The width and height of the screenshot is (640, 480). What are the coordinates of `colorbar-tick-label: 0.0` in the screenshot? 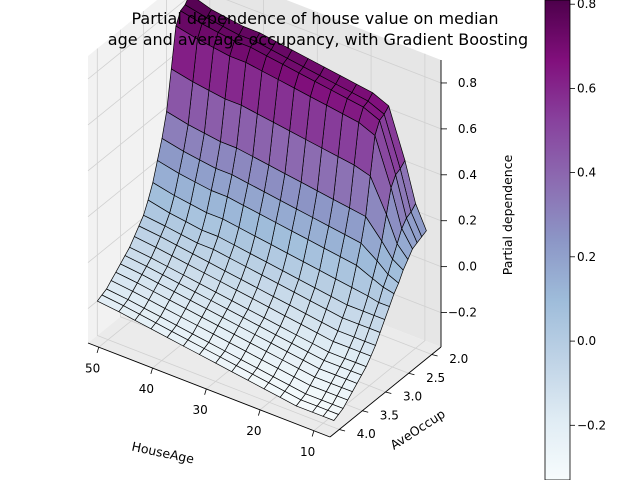 It's located at (586, 341).